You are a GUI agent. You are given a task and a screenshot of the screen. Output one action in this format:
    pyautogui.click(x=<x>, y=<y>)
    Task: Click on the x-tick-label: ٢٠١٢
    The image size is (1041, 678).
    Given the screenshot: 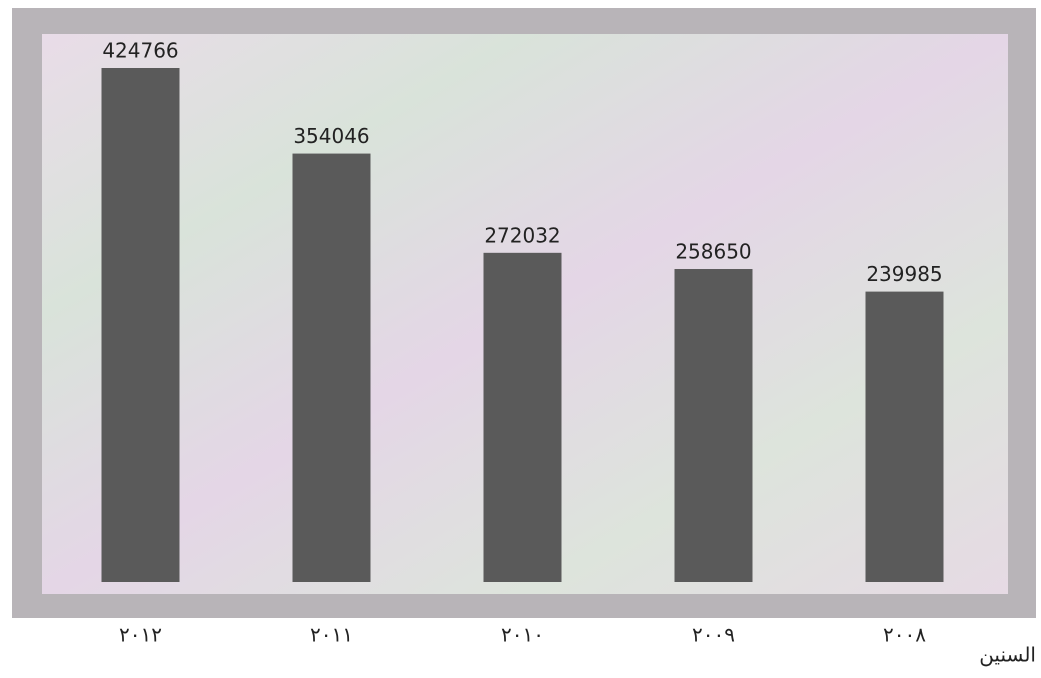 What is the action you would take?
    pyautogui.click(x=140, y=635)
    